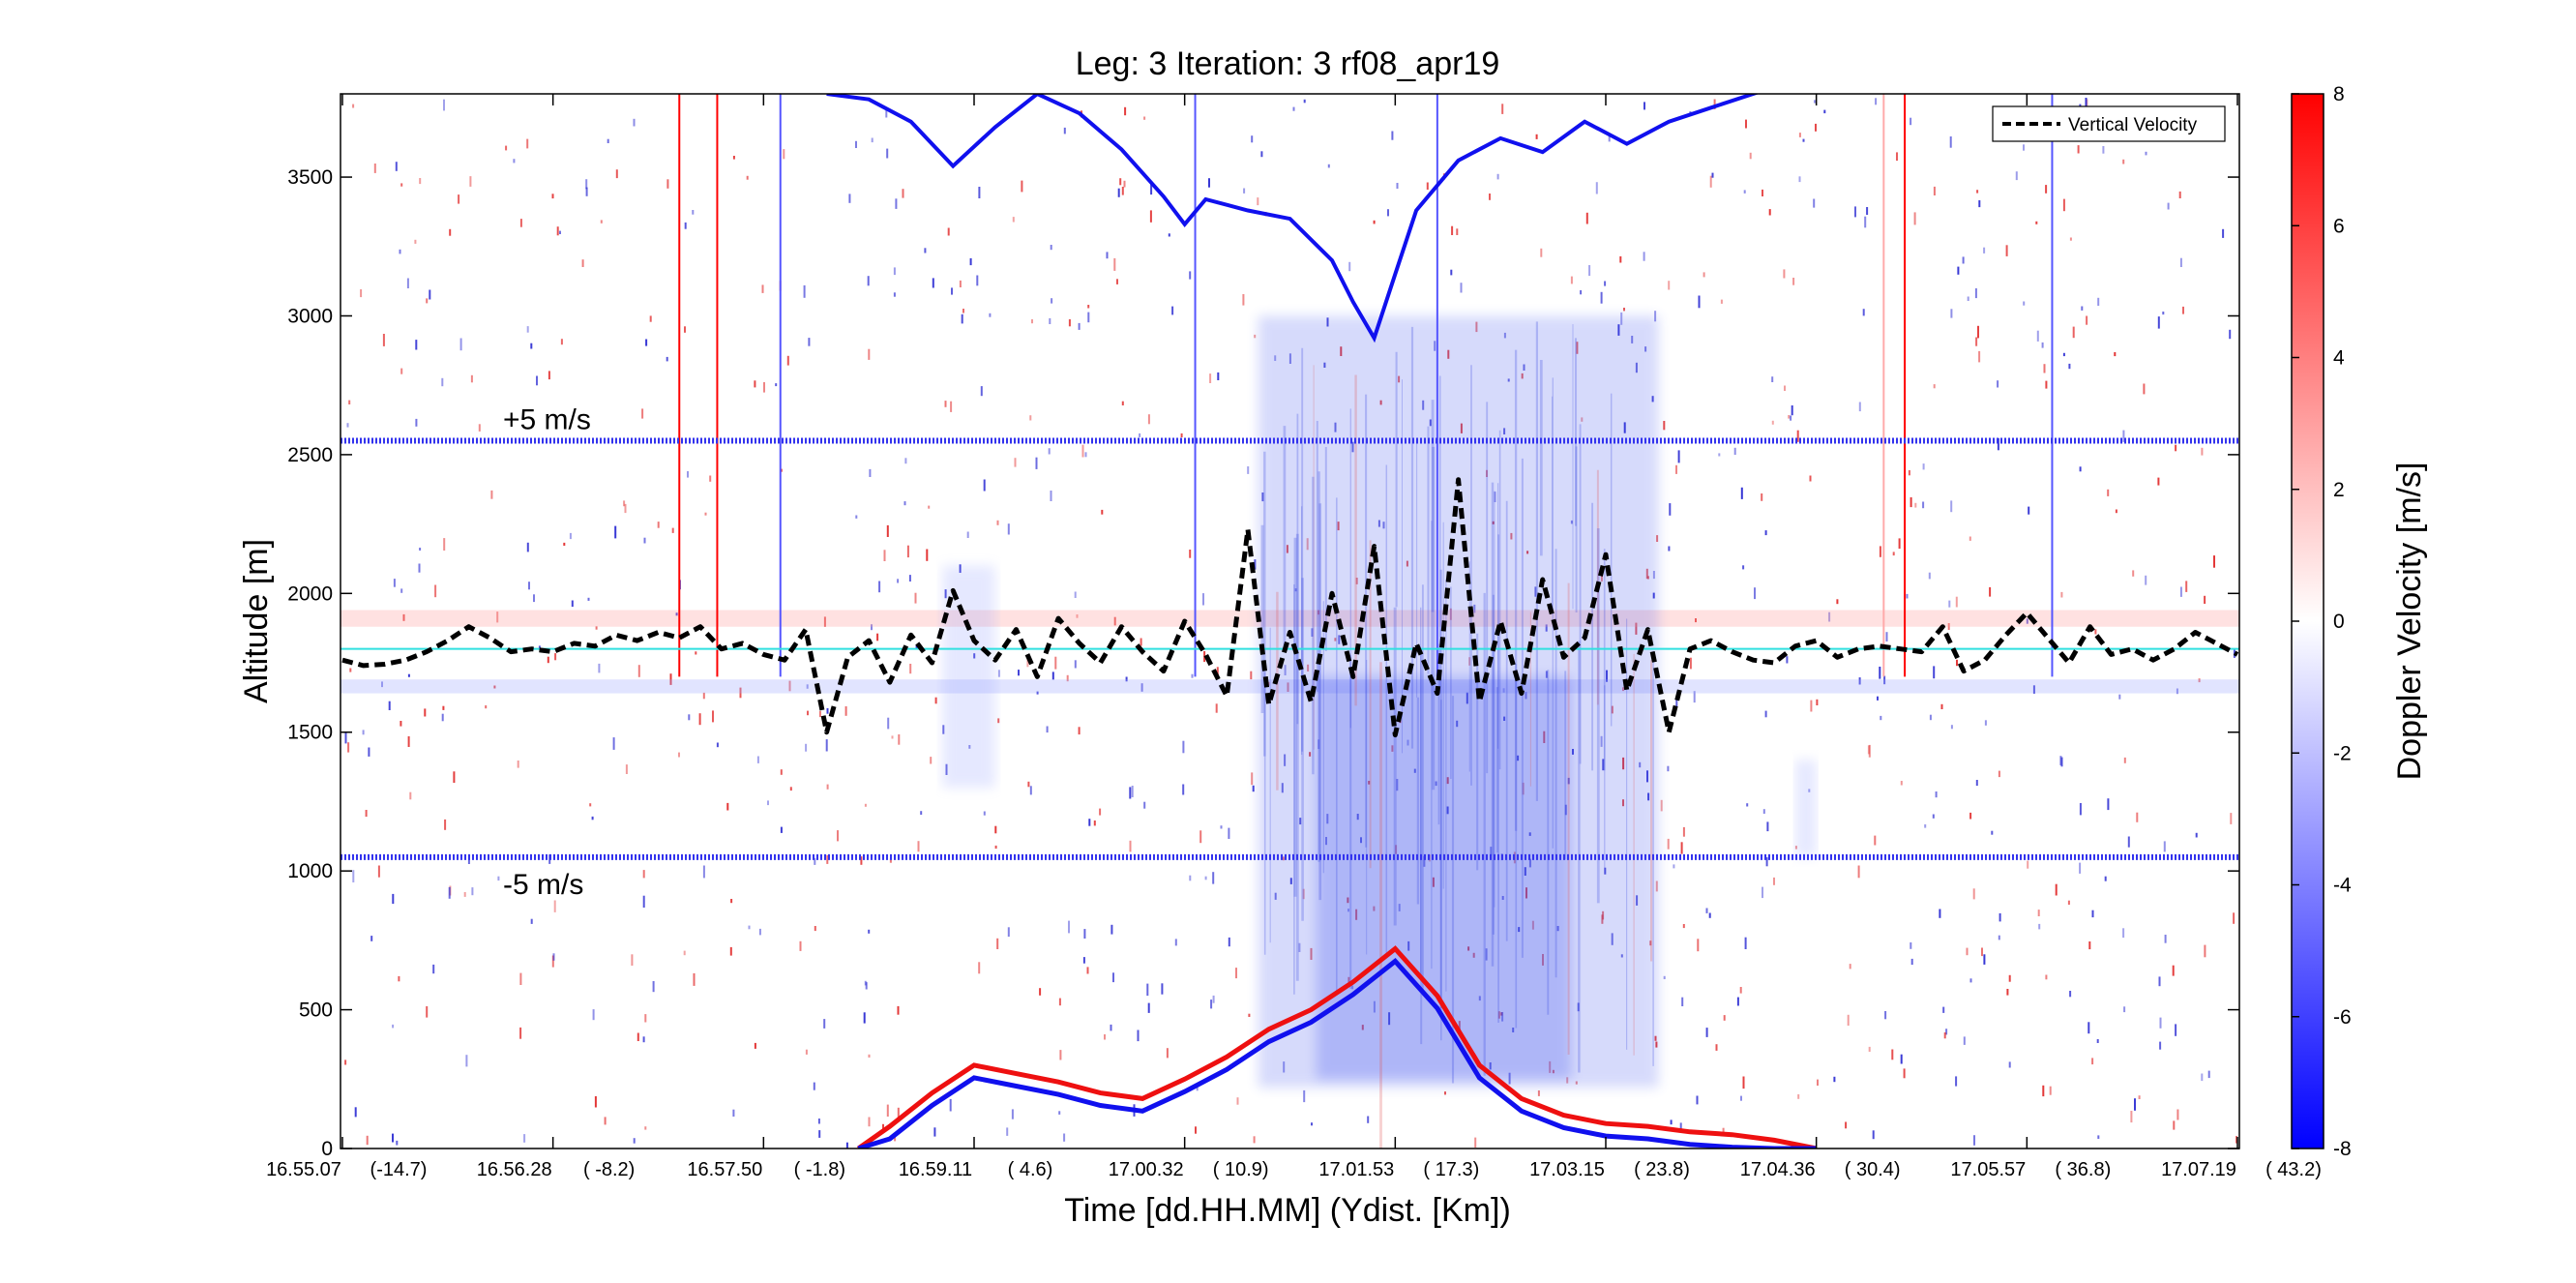 This screenshot has height=1283, width=2576. What do you see at coordinates (1337, 1053) in the screenshot?
I see `surface-echo-trace-blue` at bounding box center [1337, 1053].